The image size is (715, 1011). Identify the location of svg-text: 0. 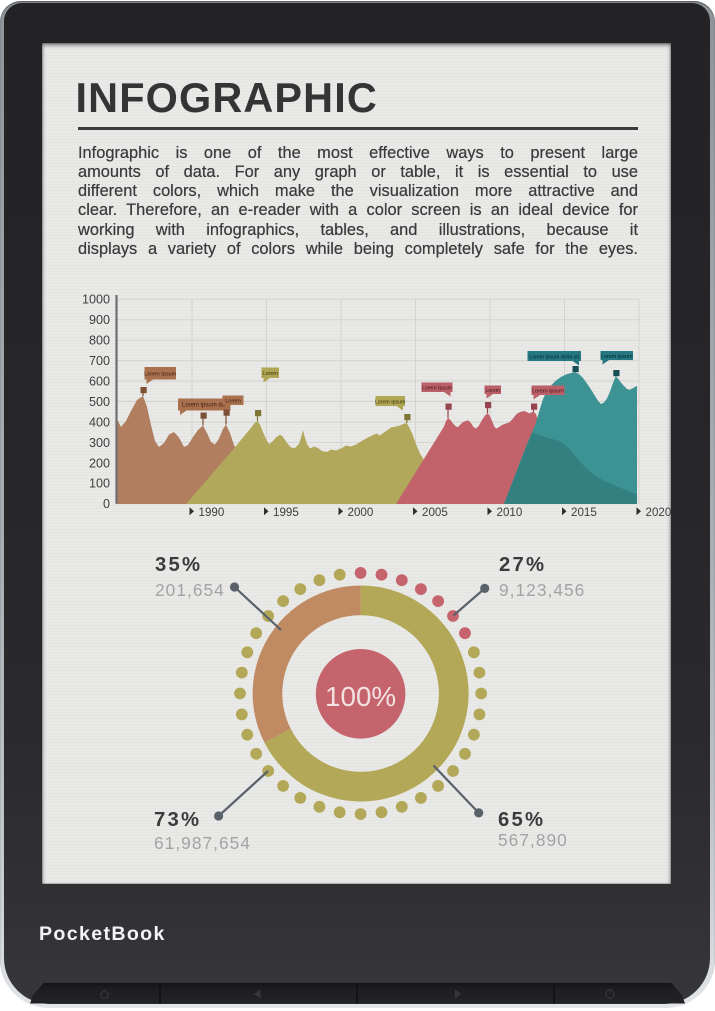
(106, 504).